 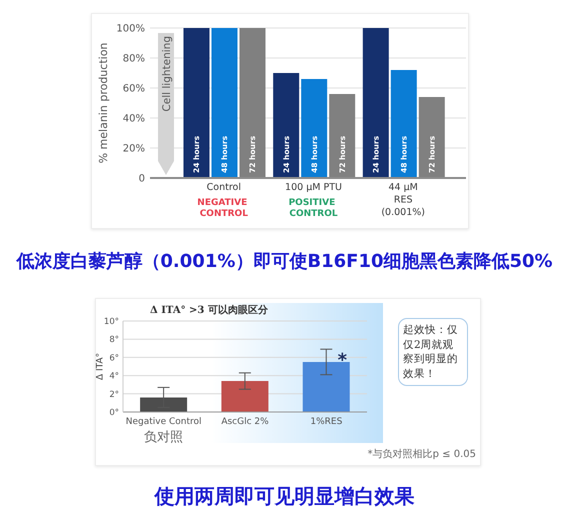 What do you see at coordinates (313, 187) in the screenshot?
I see `x-tick-label: 100 μM PTU` at bounding box center [313, 187].